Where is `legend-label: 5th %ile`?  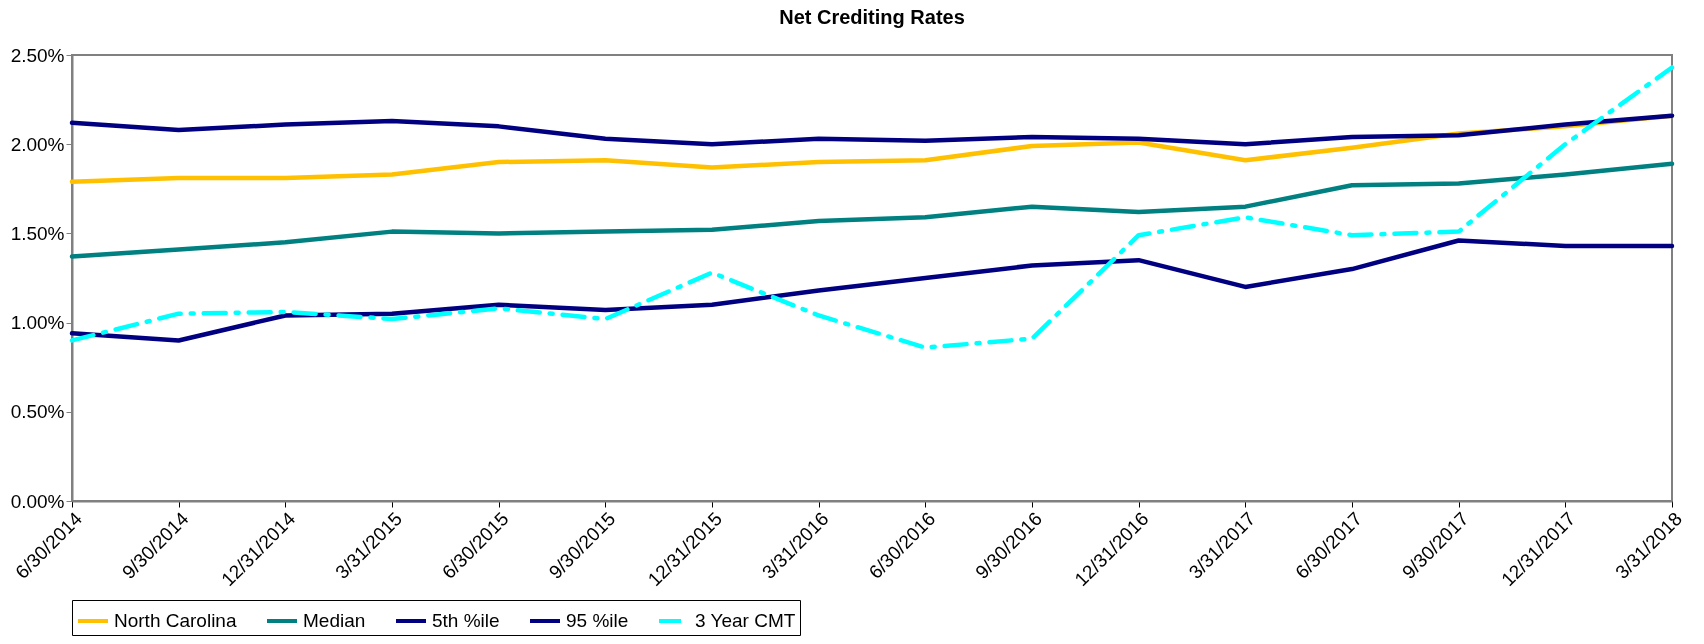
legend-label: 5th %ile is located at coordinates (466, 620).